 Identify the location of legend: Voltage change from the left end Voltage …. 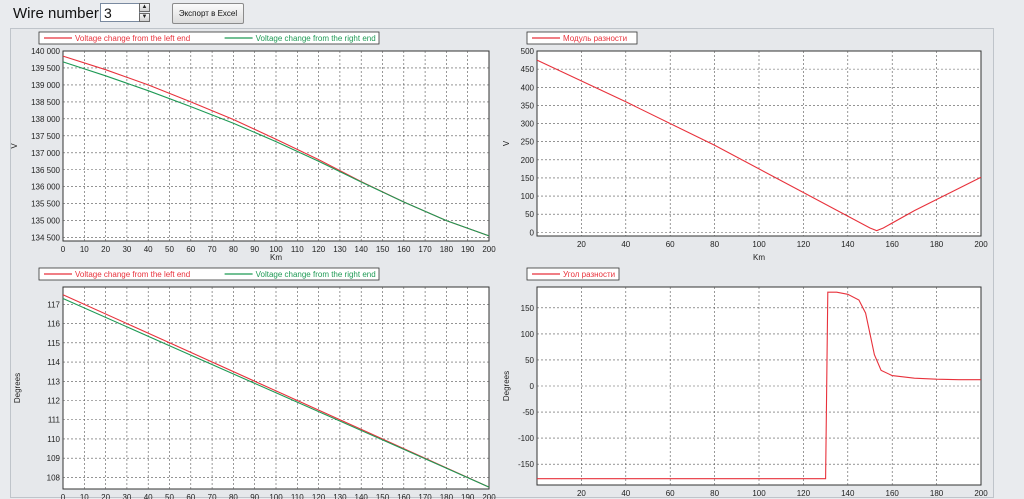
(209, 38).